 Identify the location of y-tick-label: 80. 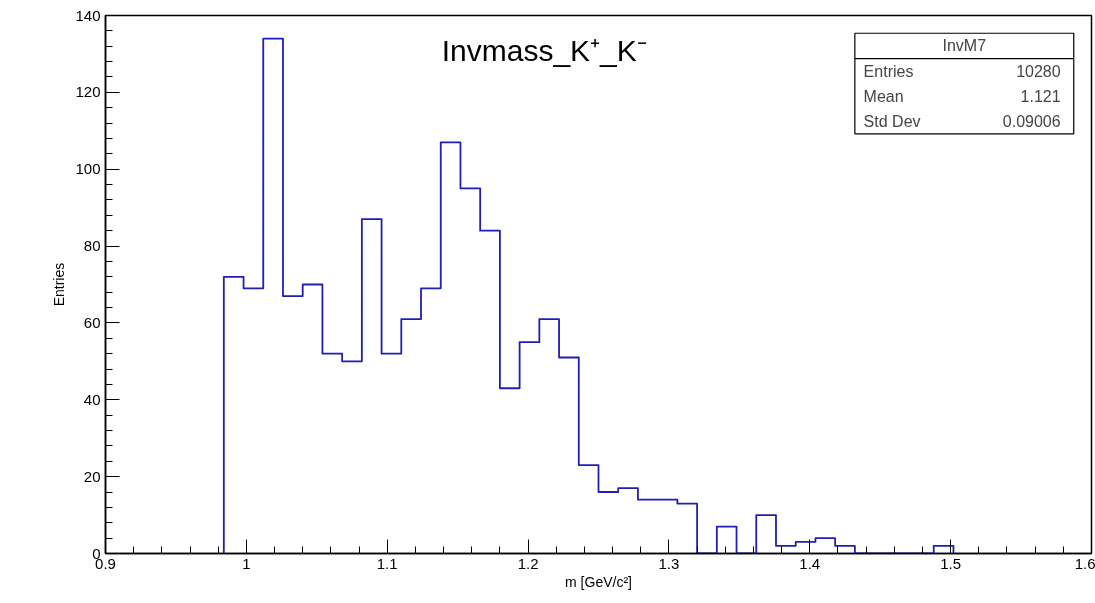
(92, 246).